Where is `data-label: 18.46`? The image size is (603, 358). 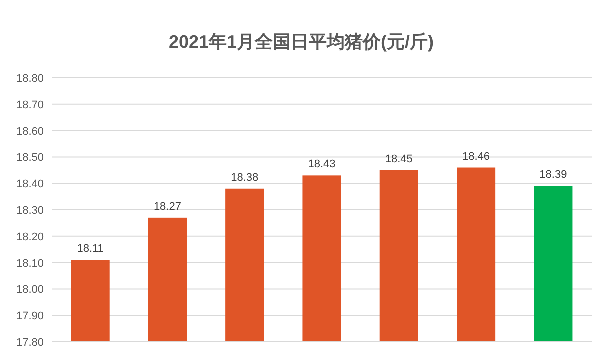
data-label: 18.46 is located at coordinates (476, 156).